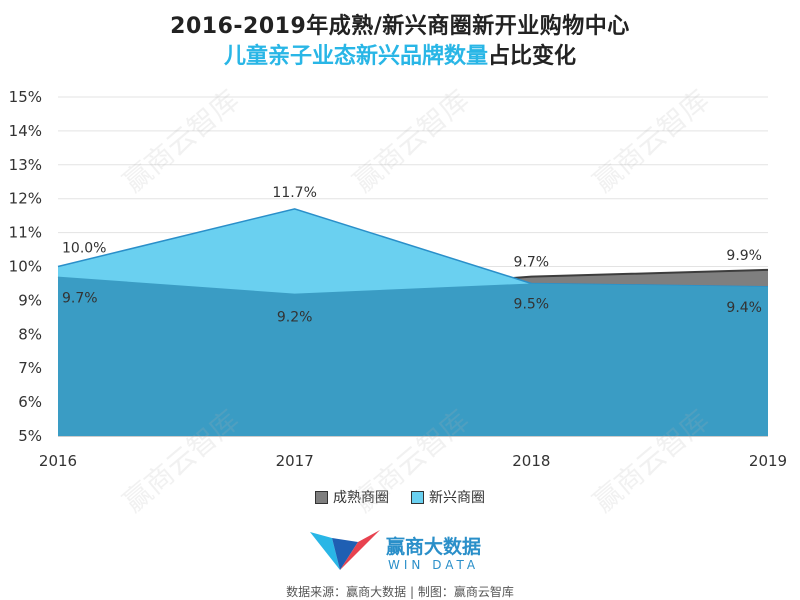 This screenshot has height=600, width=800. Describe the element at coordinates (400, 592) in the screenshot. I see `source-note: 数据来源：赢商大数据 | 制图：赢商云智库` at that location.